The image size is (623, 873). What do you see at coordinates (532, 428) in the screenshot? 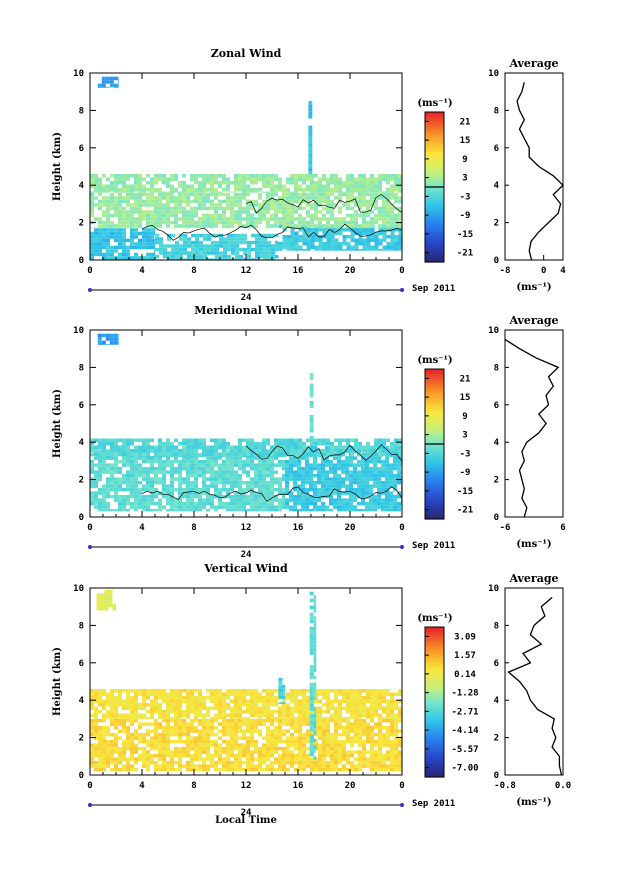
I see `average-profile` at bounding box center [532, 428].